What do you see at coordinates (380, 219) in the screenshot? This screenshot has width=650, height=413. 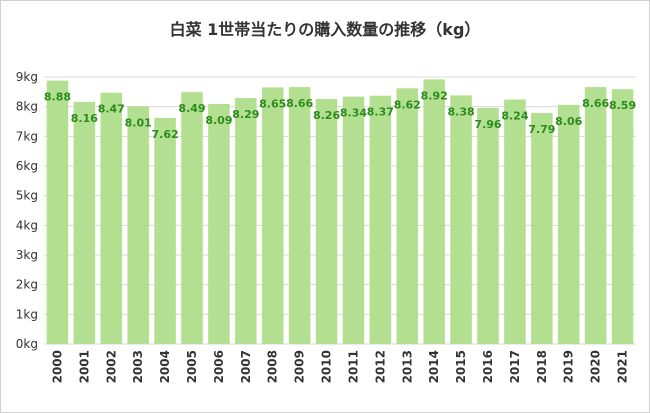 I see `bar-2012` at bounding box center [380, 219].